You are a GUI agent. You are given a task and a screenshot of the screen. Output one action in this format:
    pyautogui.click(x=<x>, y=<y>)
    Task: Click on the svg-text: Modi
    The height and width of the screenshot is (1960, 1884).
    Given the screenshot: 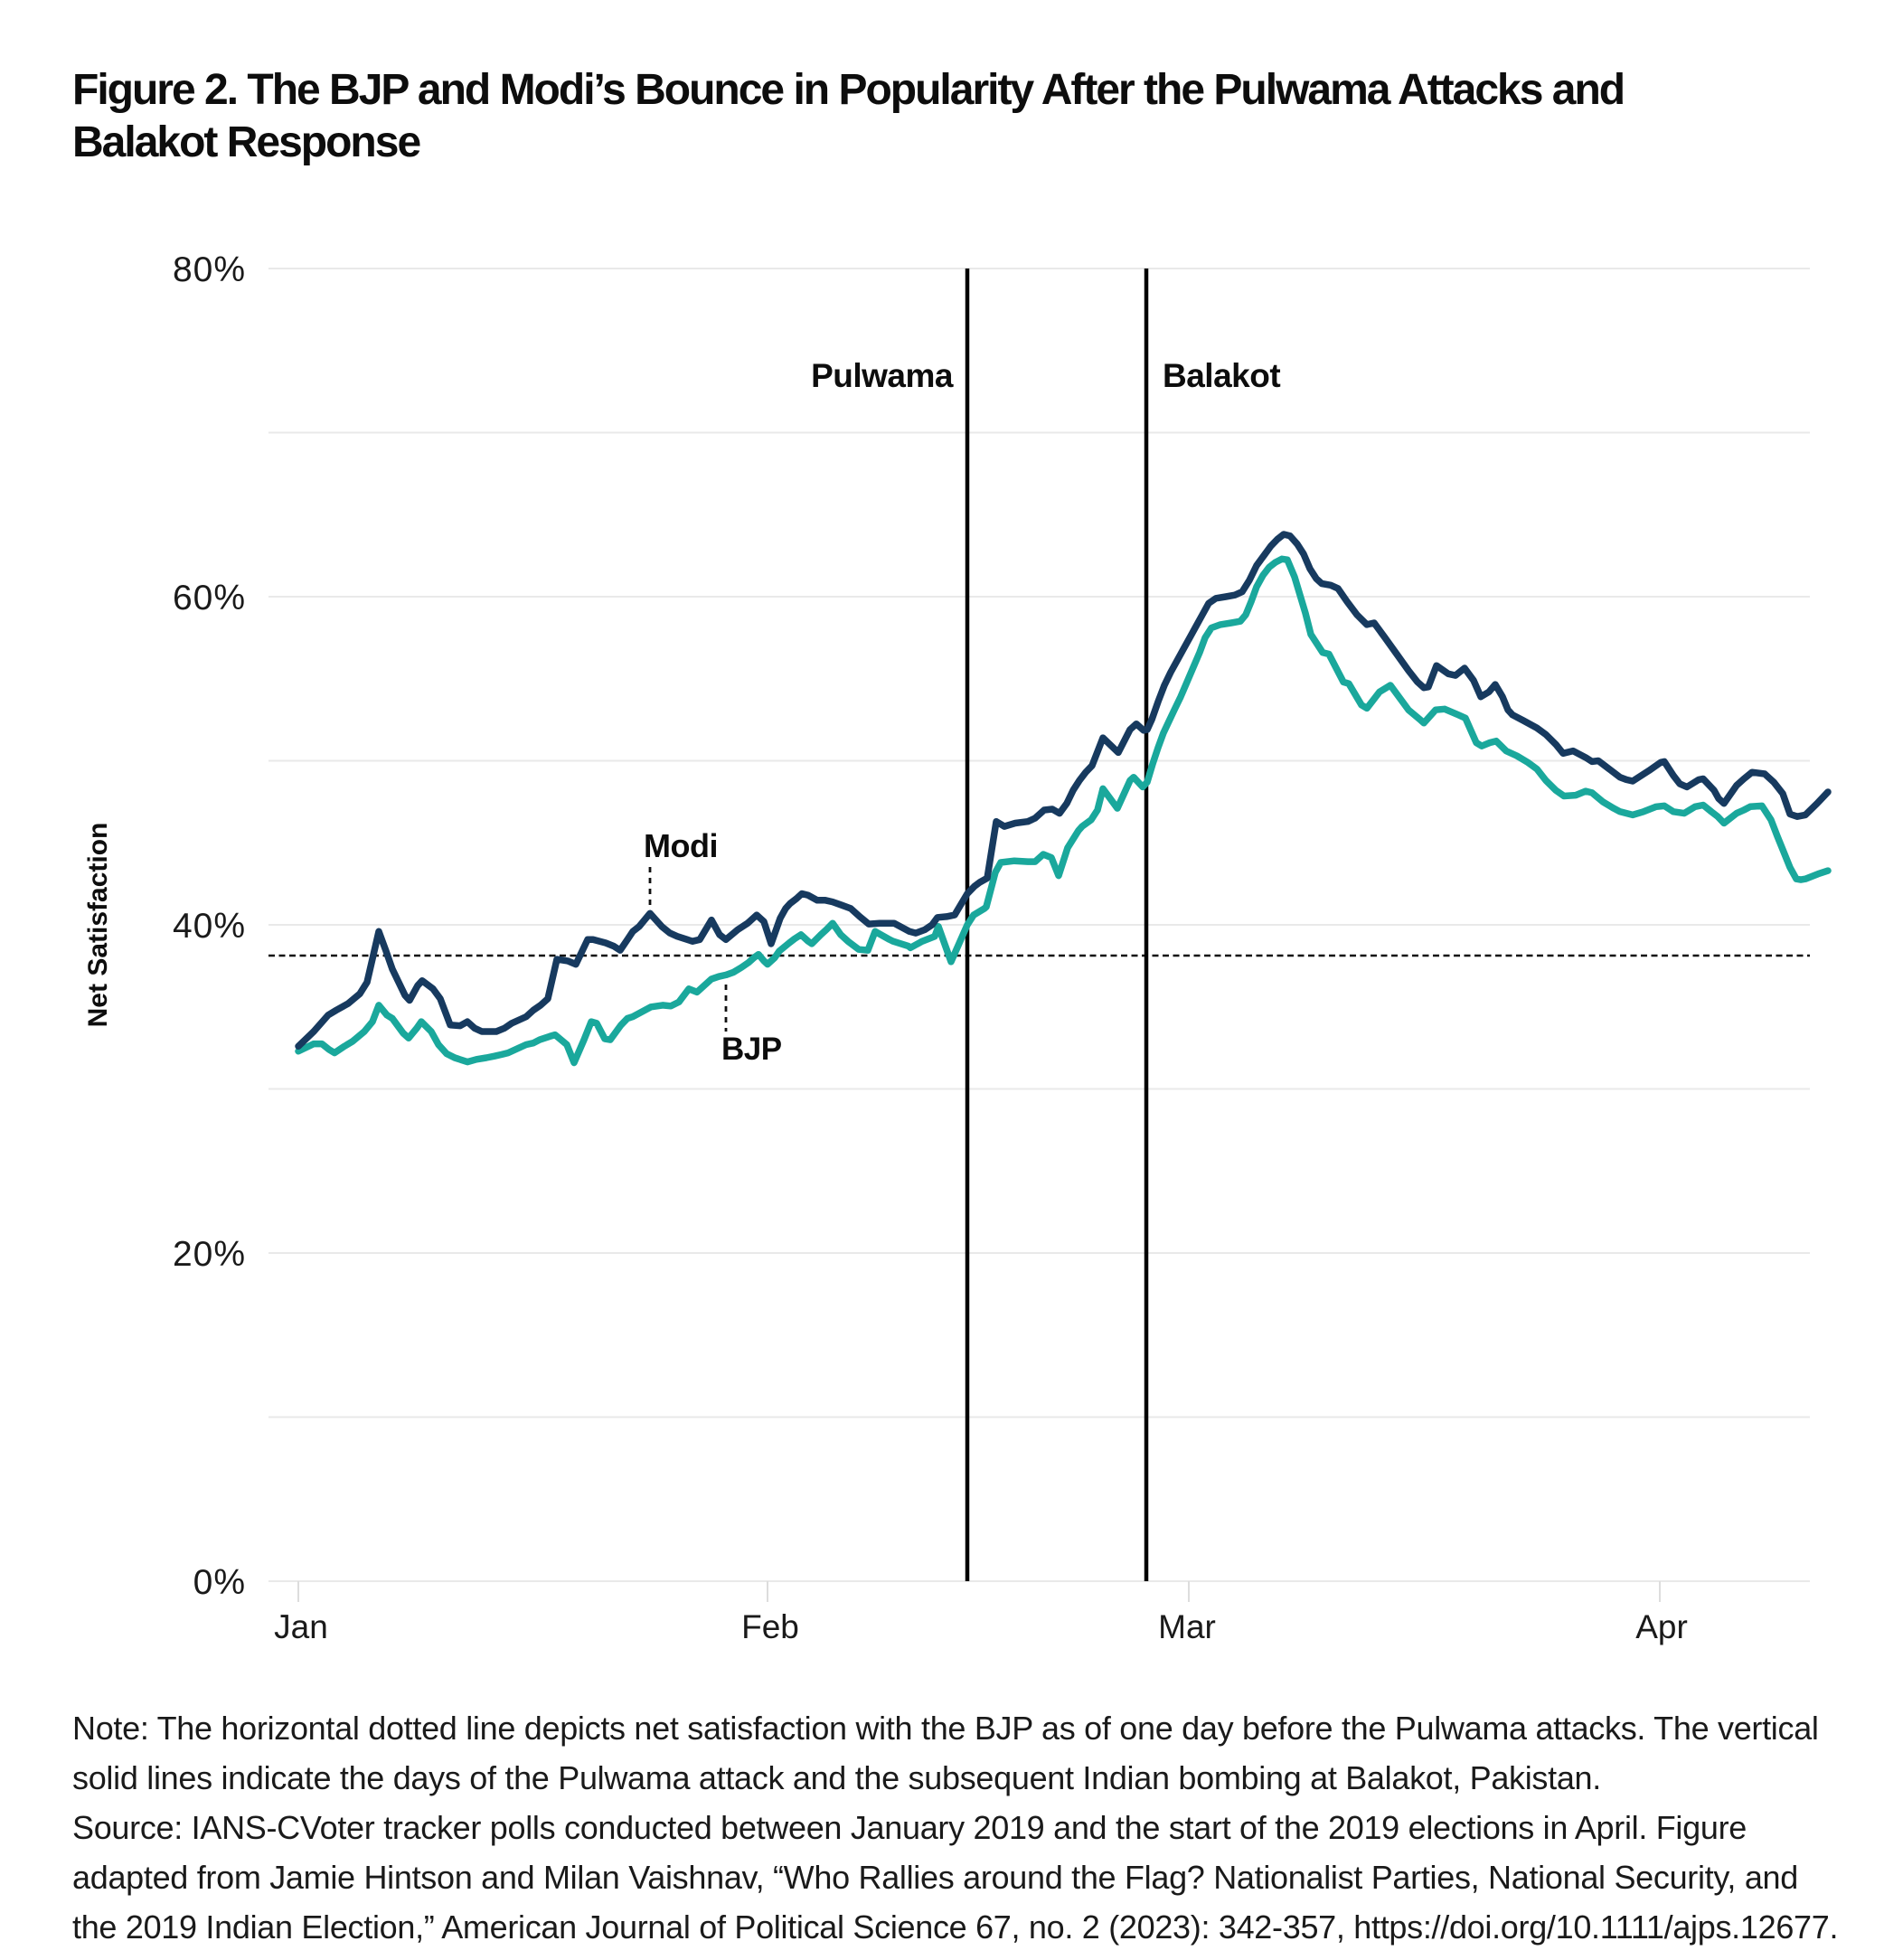 What is the action you would take?
    pyautogui.click(x=681, y=845)
    